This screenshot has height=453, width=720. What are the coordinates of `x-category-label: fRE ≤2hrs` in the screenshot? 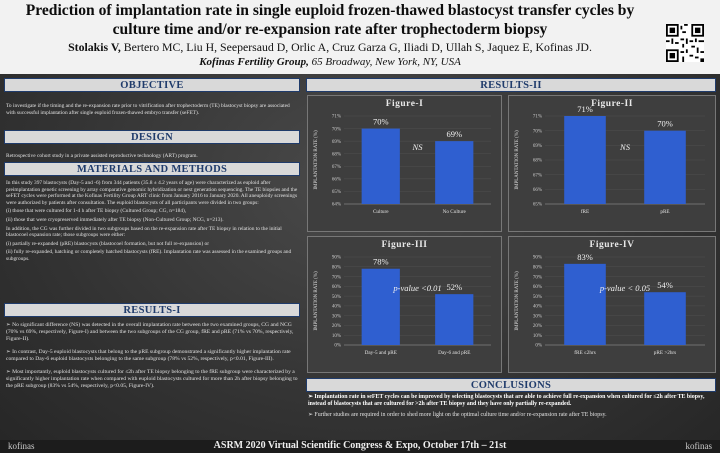 It's located at (584, 352).